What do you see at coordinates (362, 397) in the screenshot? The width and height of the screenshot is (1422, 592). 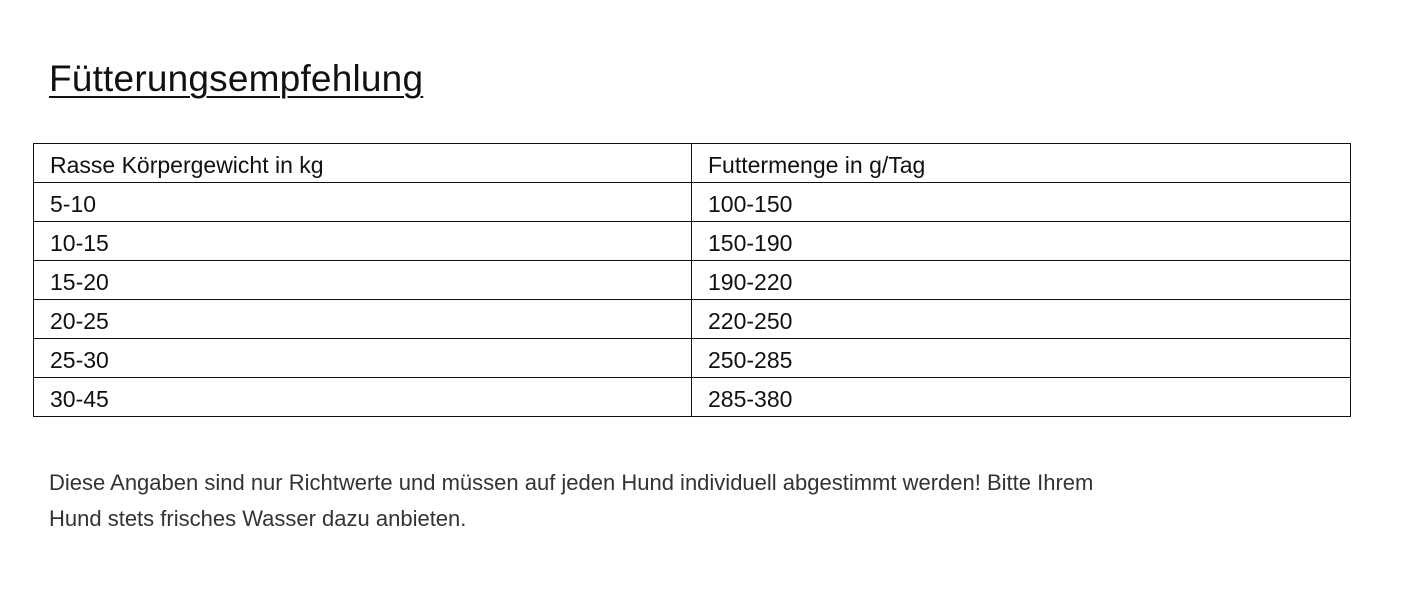 I see `weight-cell: 30-45` at bounding box center [362, 397].